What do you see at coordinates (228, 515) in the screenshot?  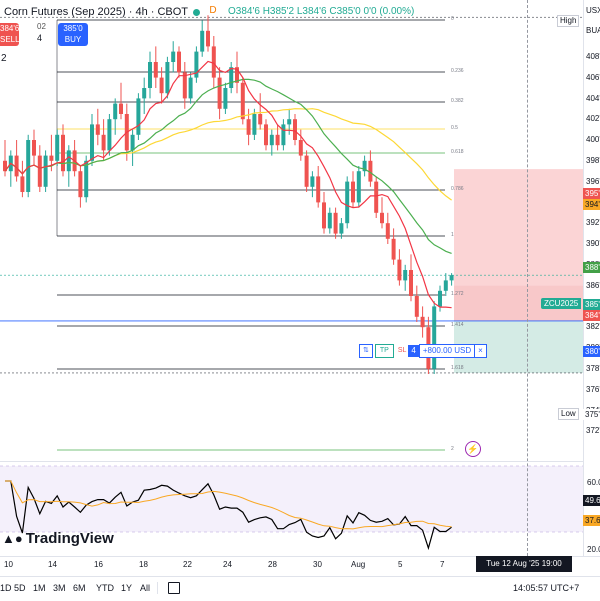 I see `rsi-line` at bounding box center [228, 515].